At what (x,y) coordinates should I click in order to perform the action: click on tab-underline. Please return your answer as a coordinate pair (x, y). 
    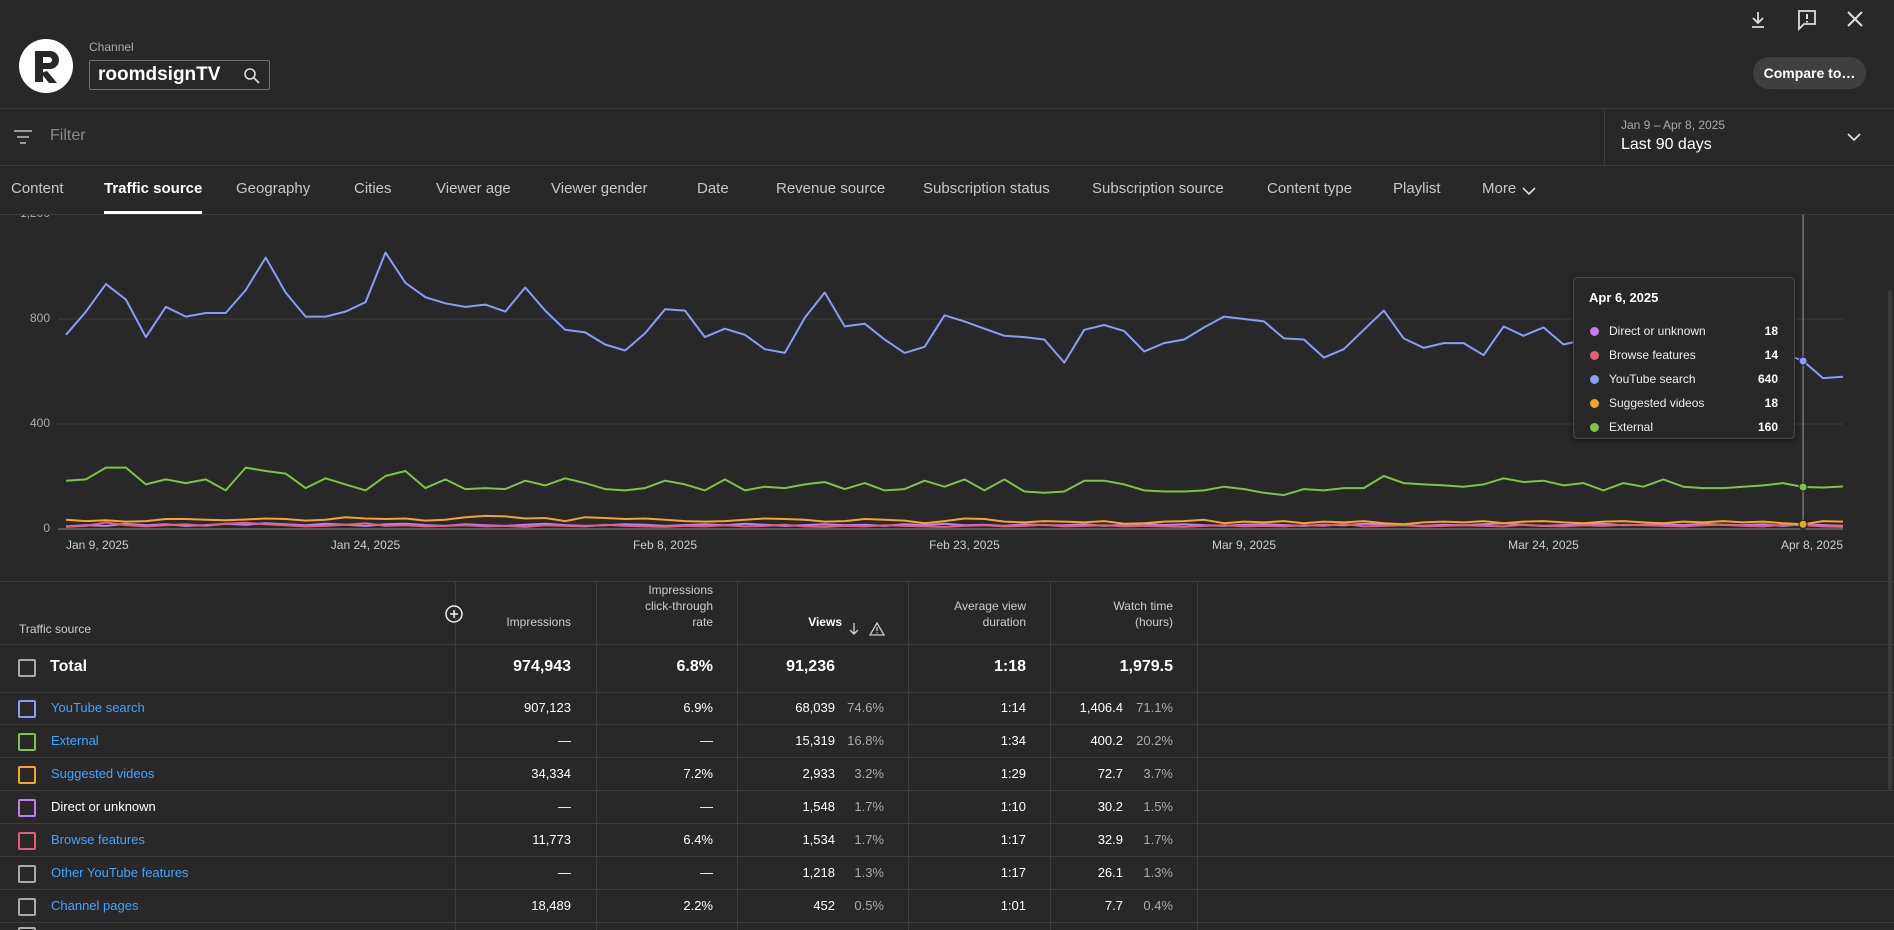
    Looking at the image, I should click on (153, 212).